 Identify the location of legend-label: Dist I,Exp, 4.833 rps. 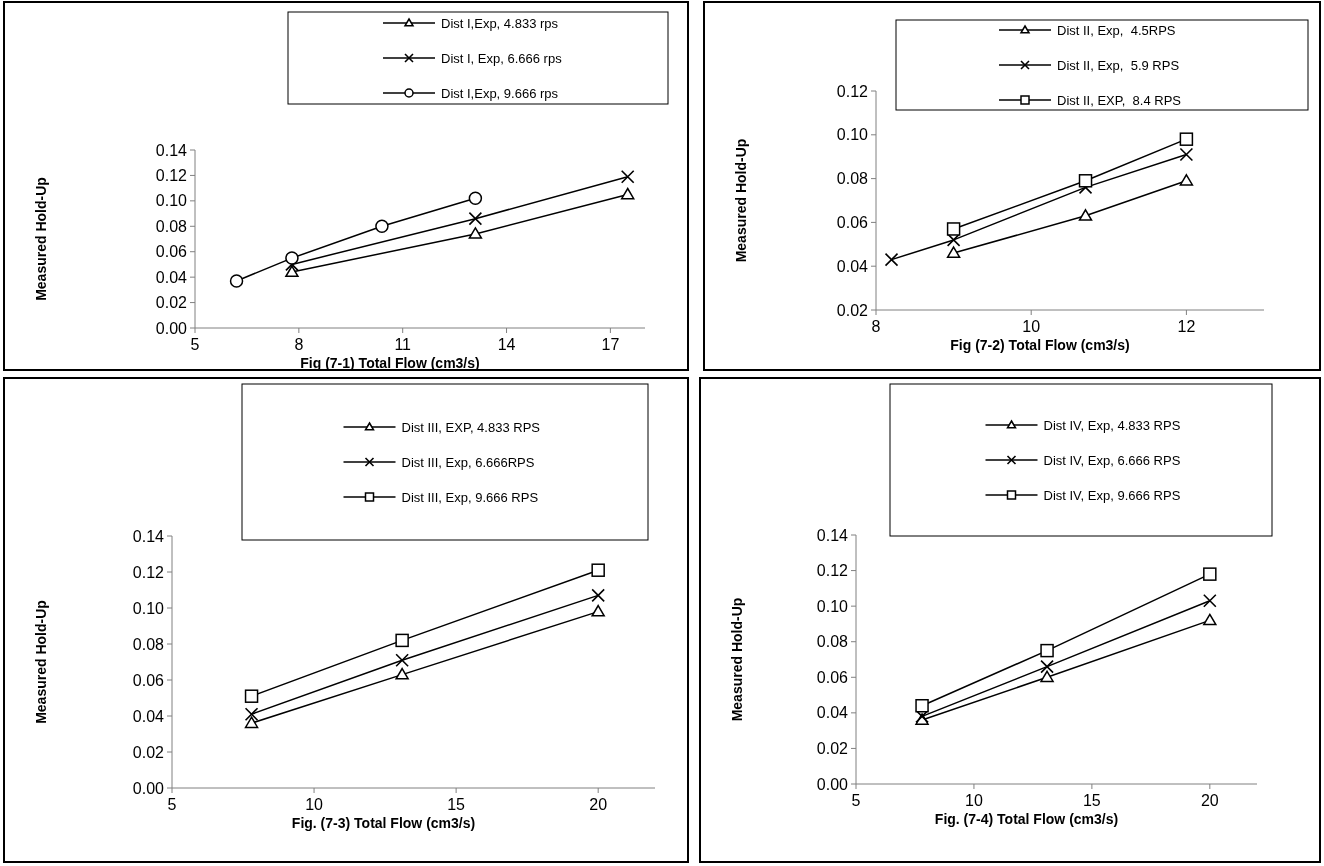
(500, 23).